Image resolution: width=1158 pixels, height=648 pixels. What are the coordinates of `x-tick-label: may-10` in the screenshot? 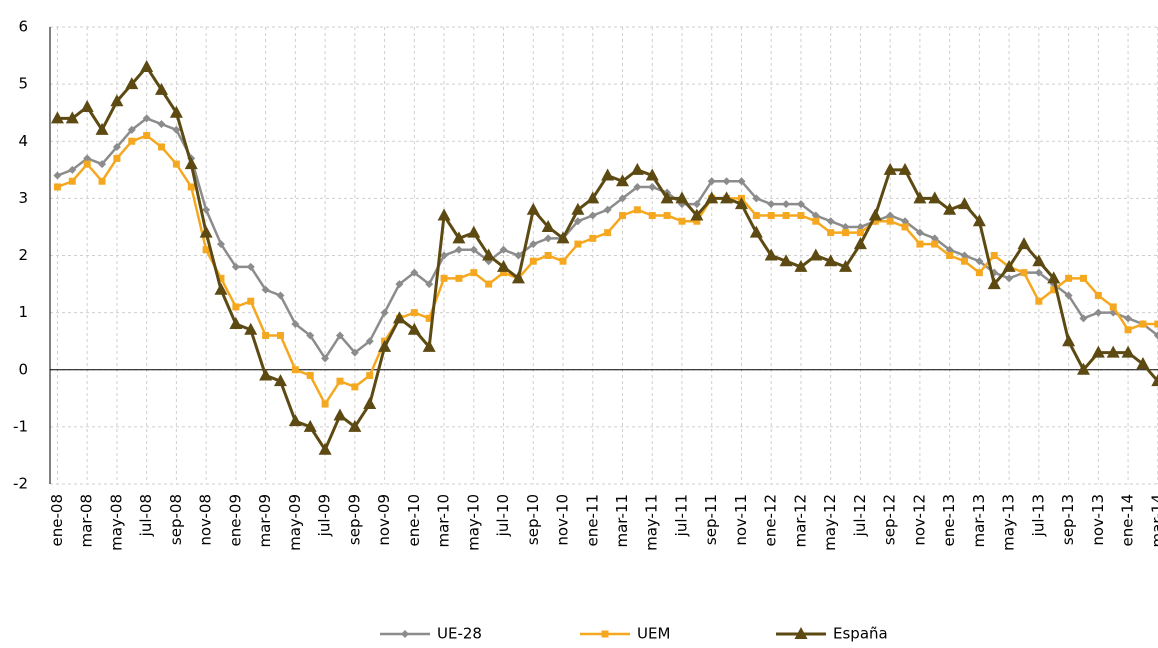 It's located at (473, 522).